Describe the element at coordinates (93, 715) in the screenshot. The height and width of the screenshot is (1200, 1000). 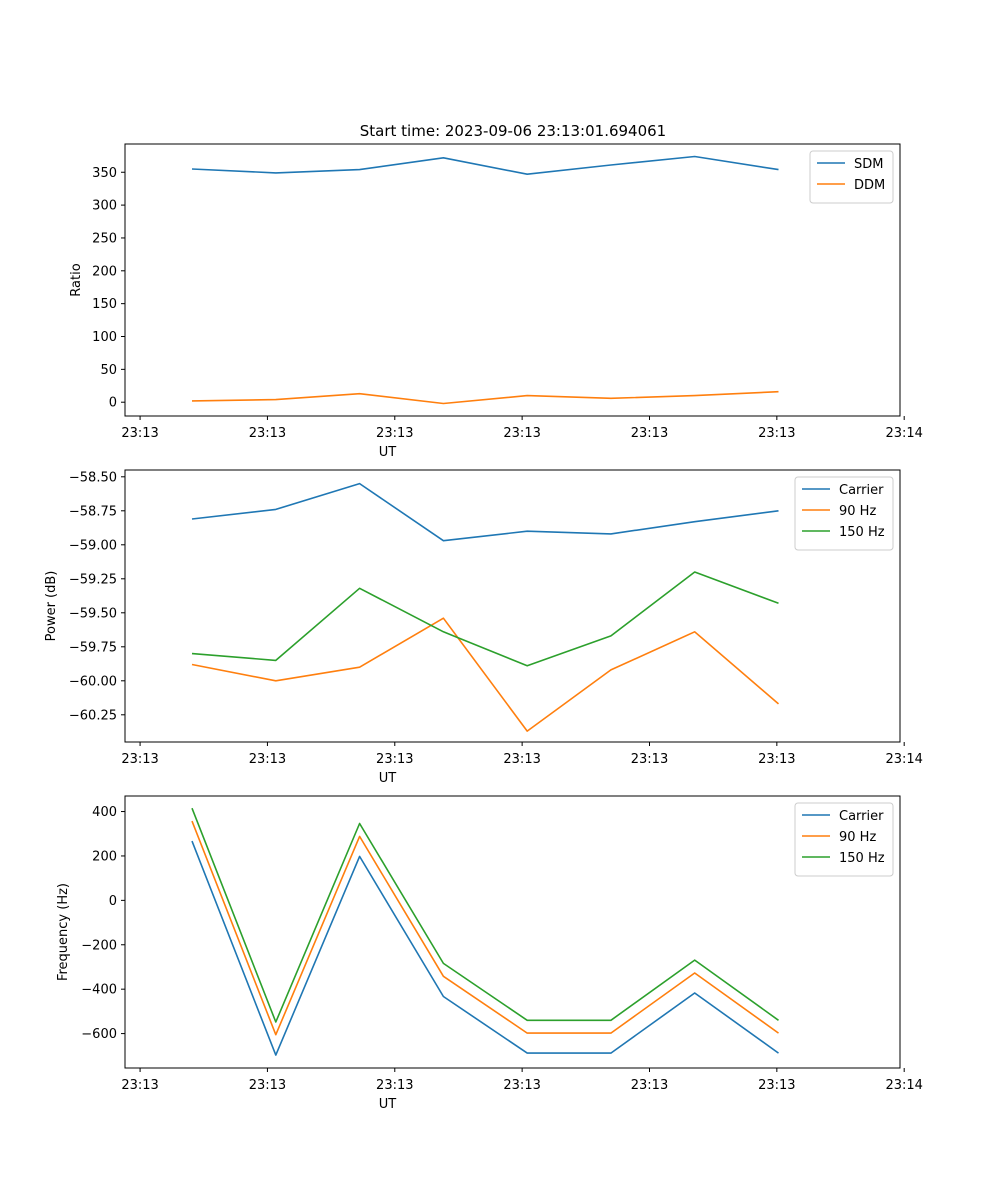
I see `power-y-tick-label: −60.25` at that location.